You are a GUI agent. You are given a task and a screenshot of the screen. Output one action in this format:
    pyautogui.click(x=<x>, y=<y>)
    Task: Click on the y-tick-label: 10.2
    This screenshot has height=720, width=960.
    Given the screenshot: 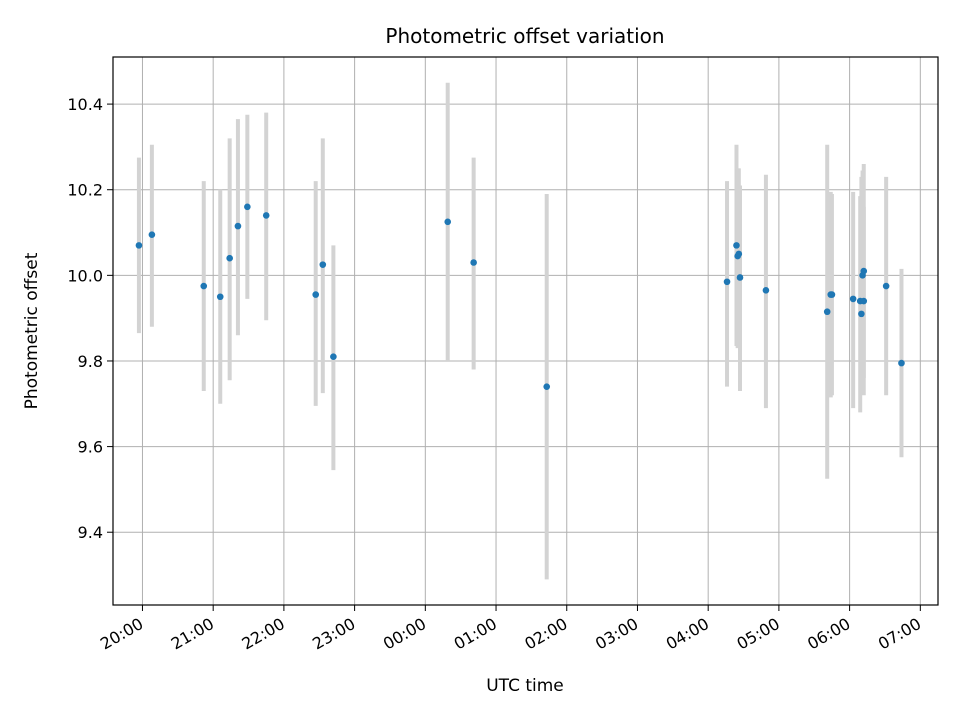 What is the action you would take?
    pyautogui.click(x=85, y=190)
    